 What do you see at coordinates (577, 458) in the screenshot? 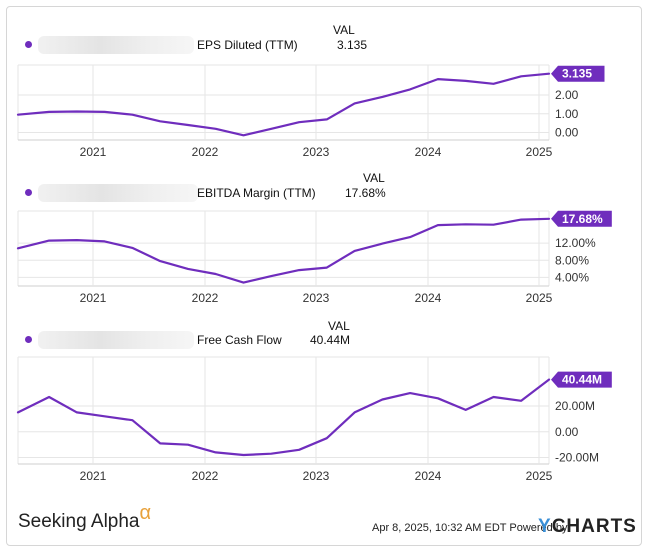
I see `y-tick-label: -20.00M` at bounding box center [577, 458].